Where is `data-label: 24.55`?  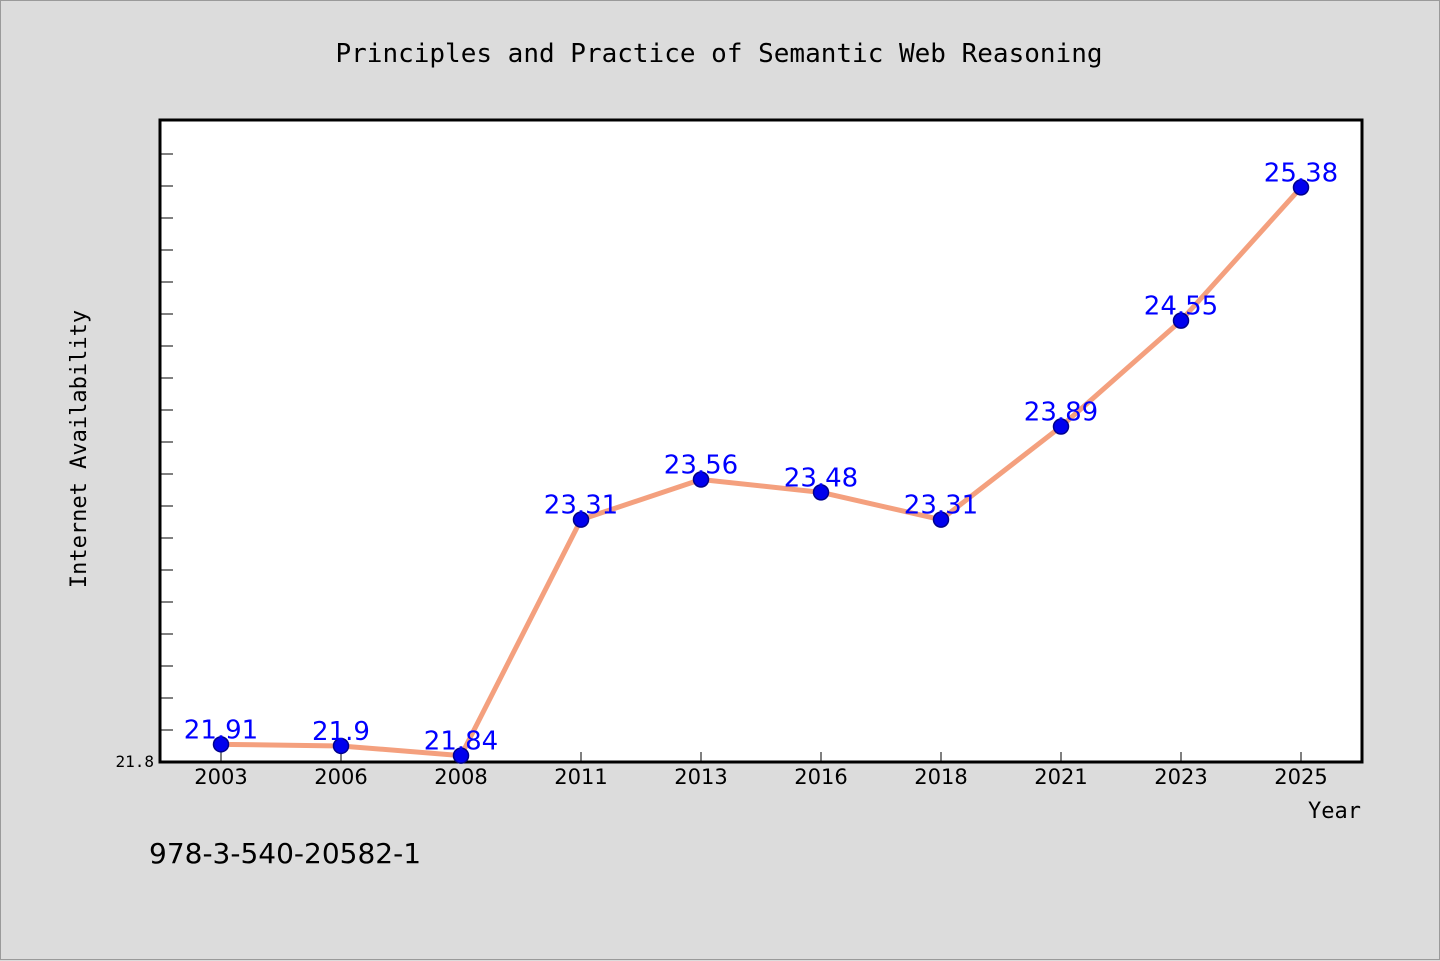
data-label: 24.55 is located at coordinates (1181, 307).